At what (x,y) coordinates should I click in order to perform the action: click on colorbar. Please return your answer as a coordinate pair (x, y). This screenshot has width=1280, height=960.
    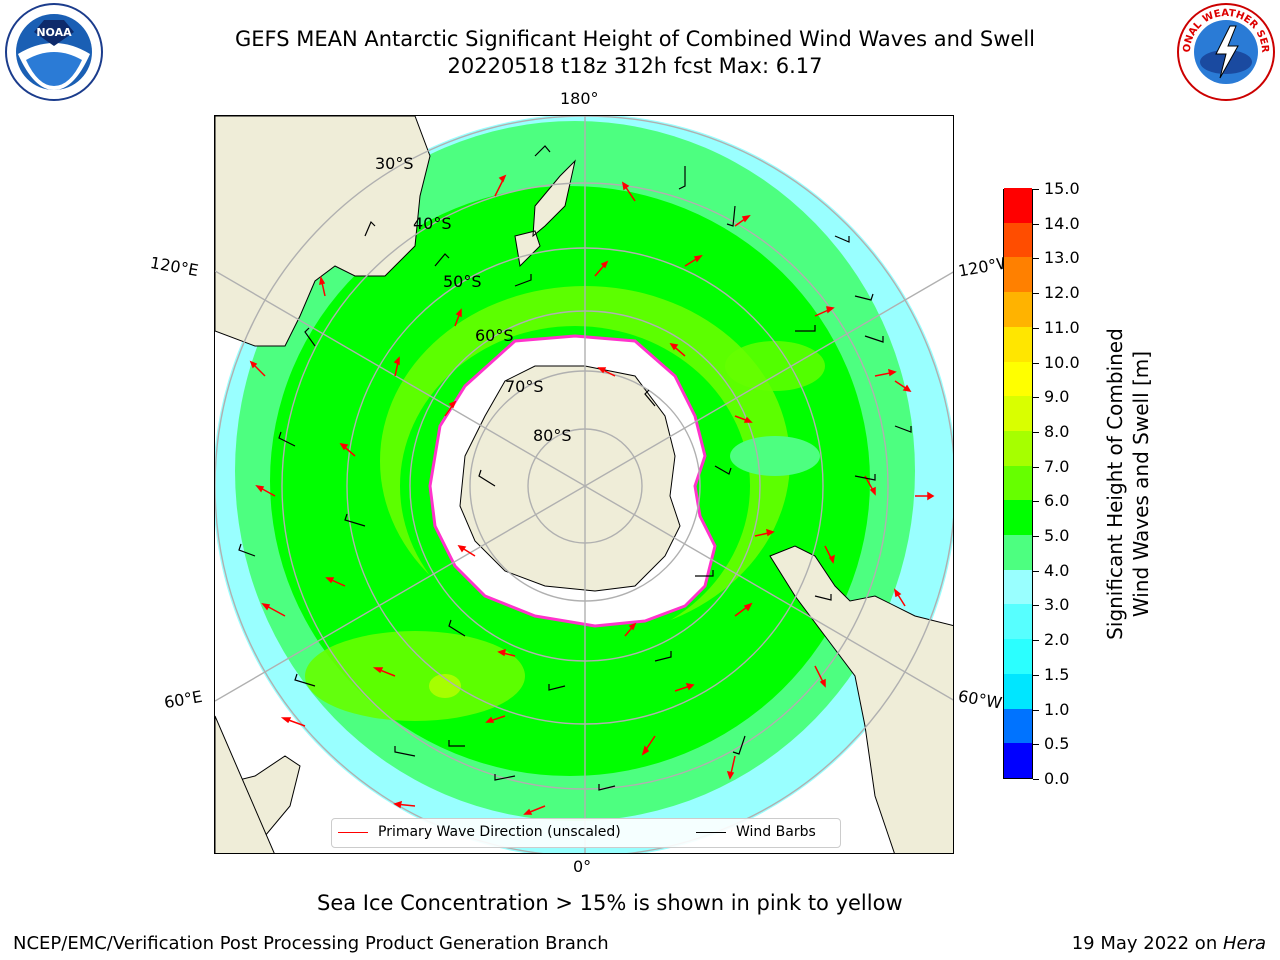
    Looking at the image, I should click on (1018, 483).